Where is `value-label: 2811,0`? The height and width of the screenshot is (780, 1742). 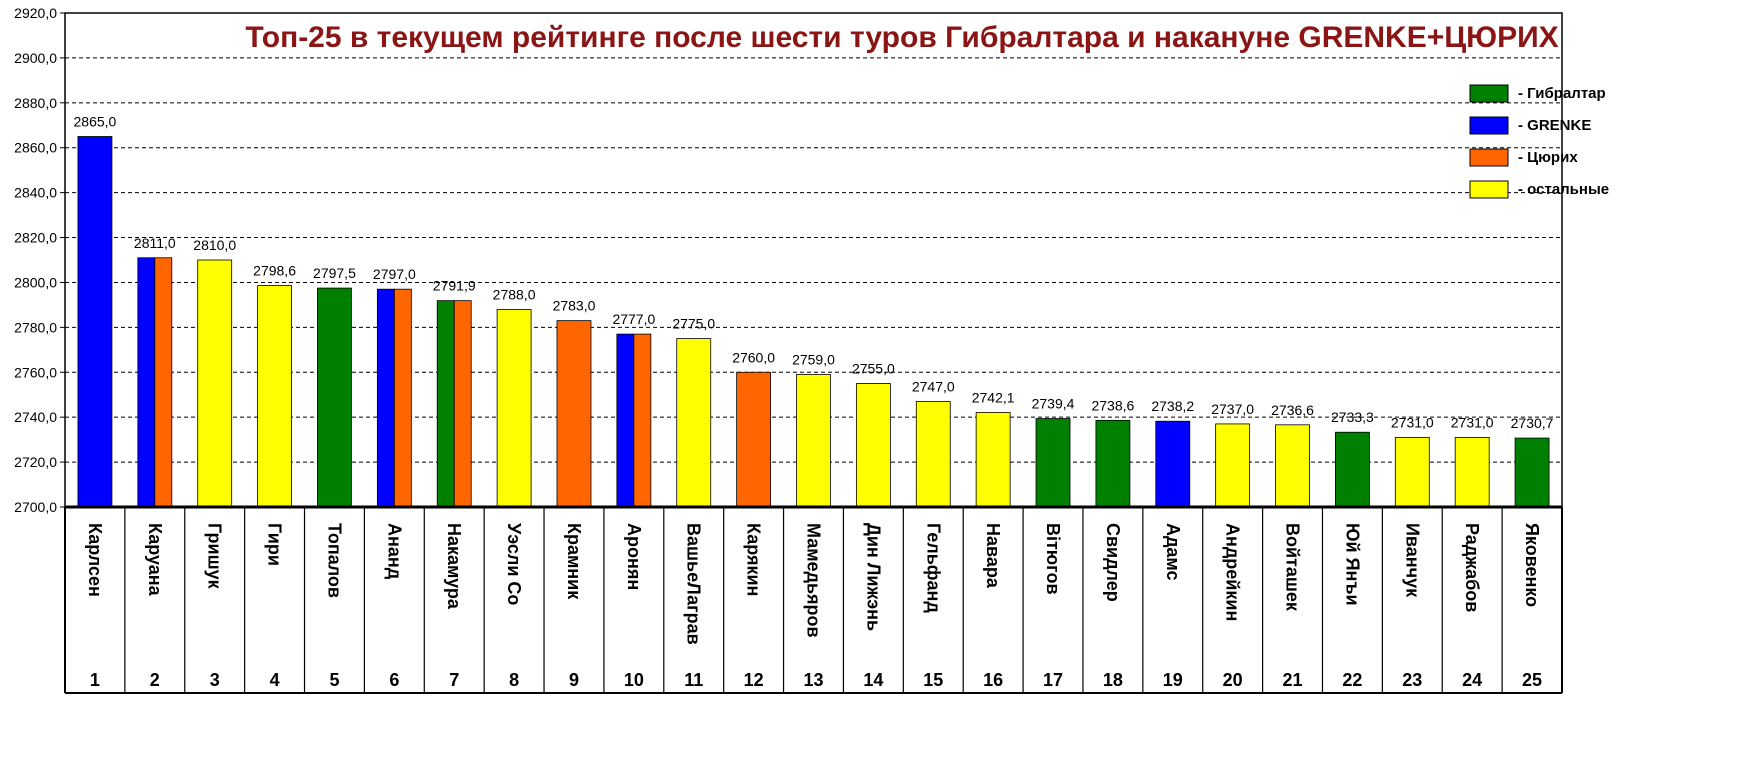
value-label: 2811,0 is located at coordinates (155, 243).